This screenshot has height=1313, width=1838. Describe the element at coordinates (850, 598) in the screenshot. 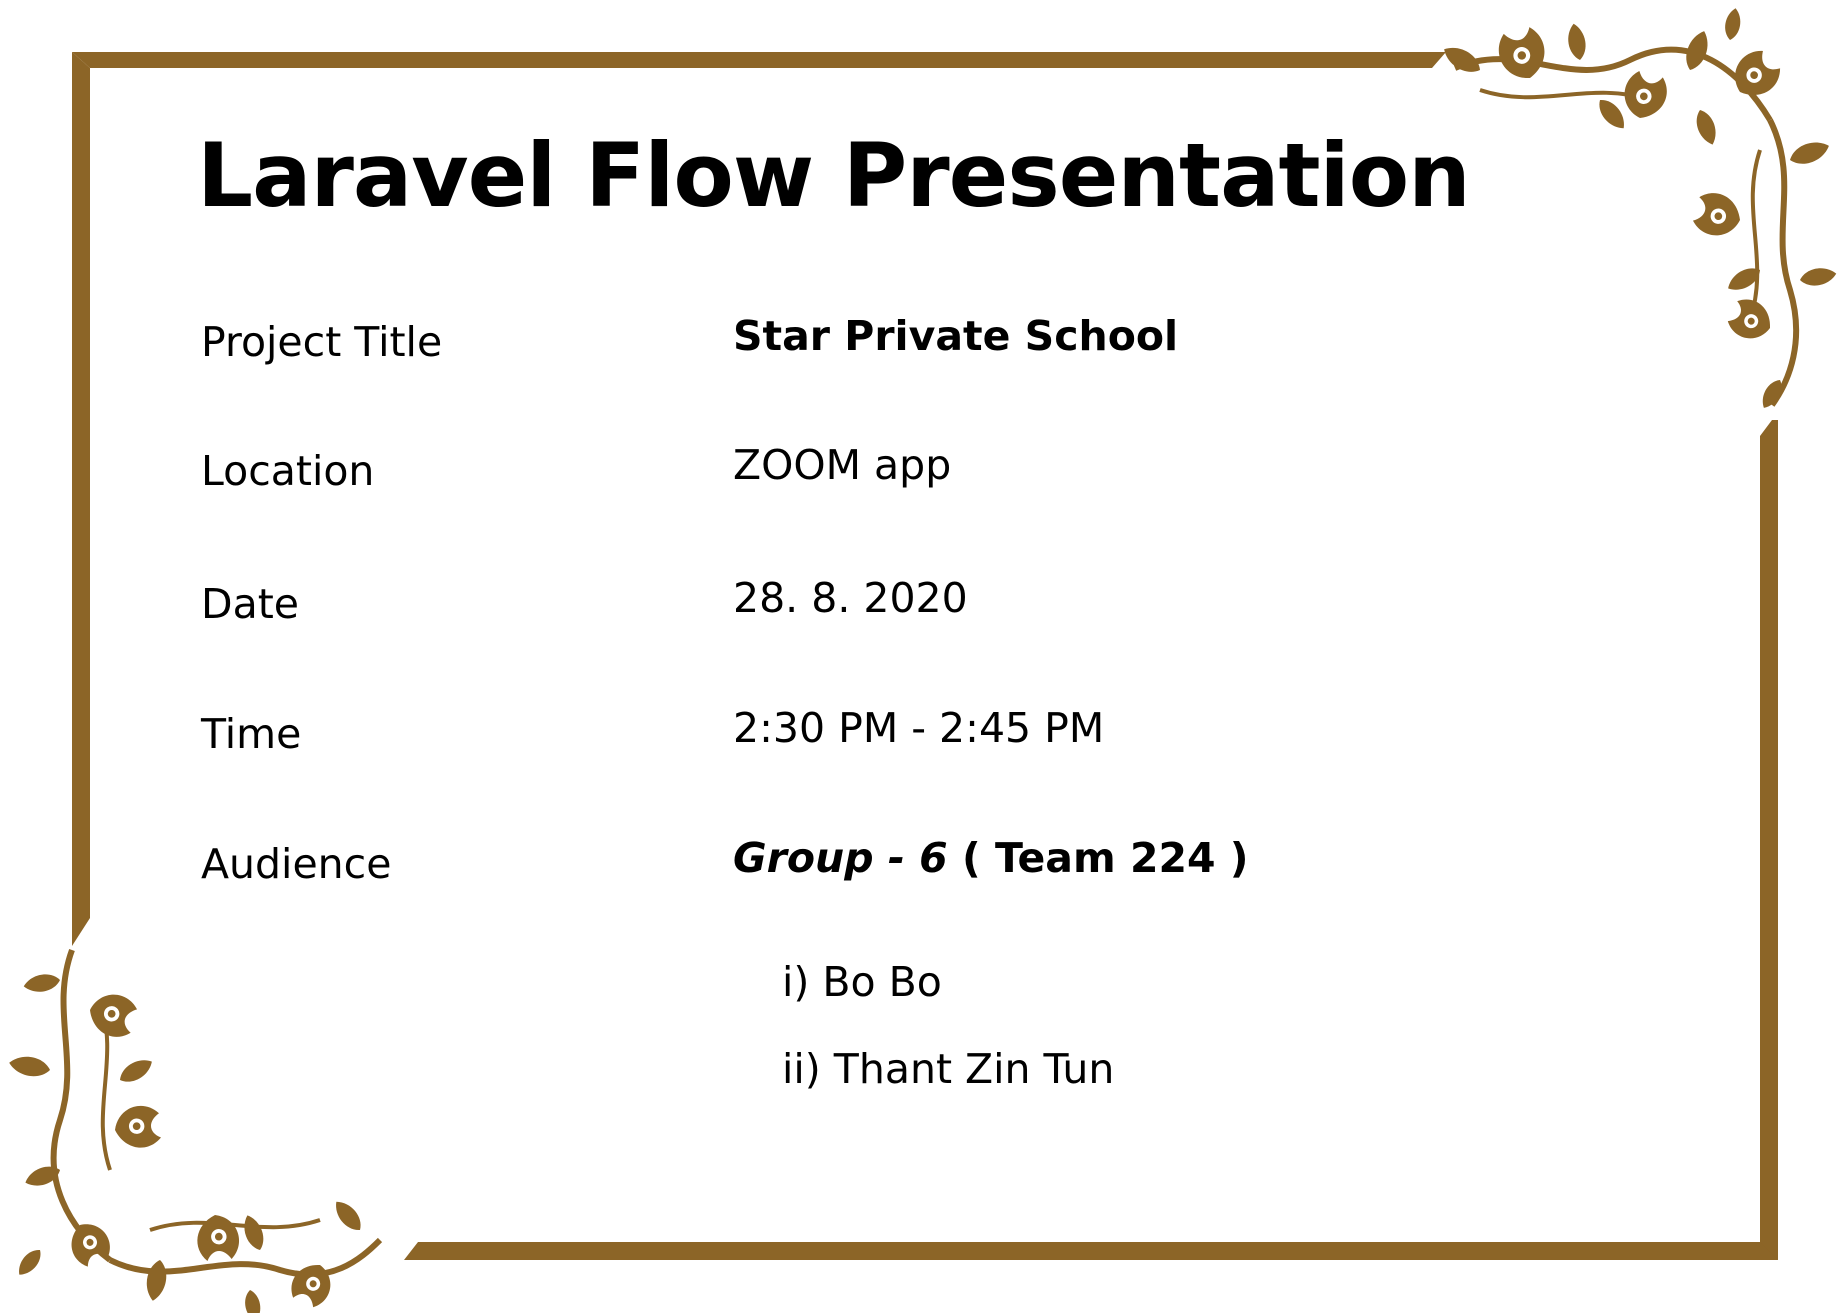

I see `date-value: 28. 8. 2020` at that location.